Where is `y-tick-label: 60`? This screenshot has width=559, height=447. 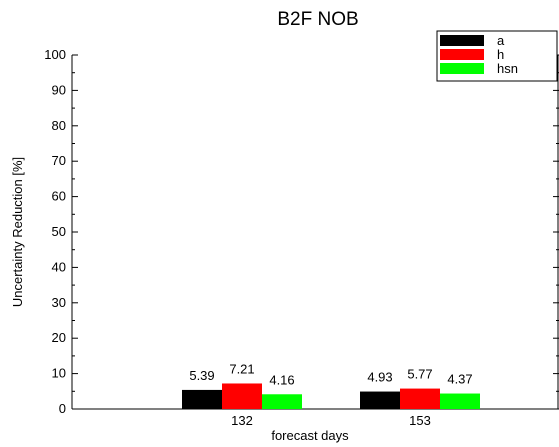
y-tick-label: 60 is located at coordinates (59, 196).